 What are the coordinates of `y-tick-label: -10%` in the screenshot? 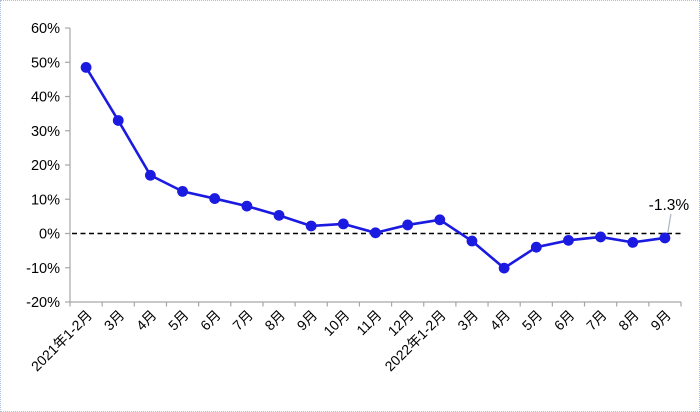 It's located at (43, 269).